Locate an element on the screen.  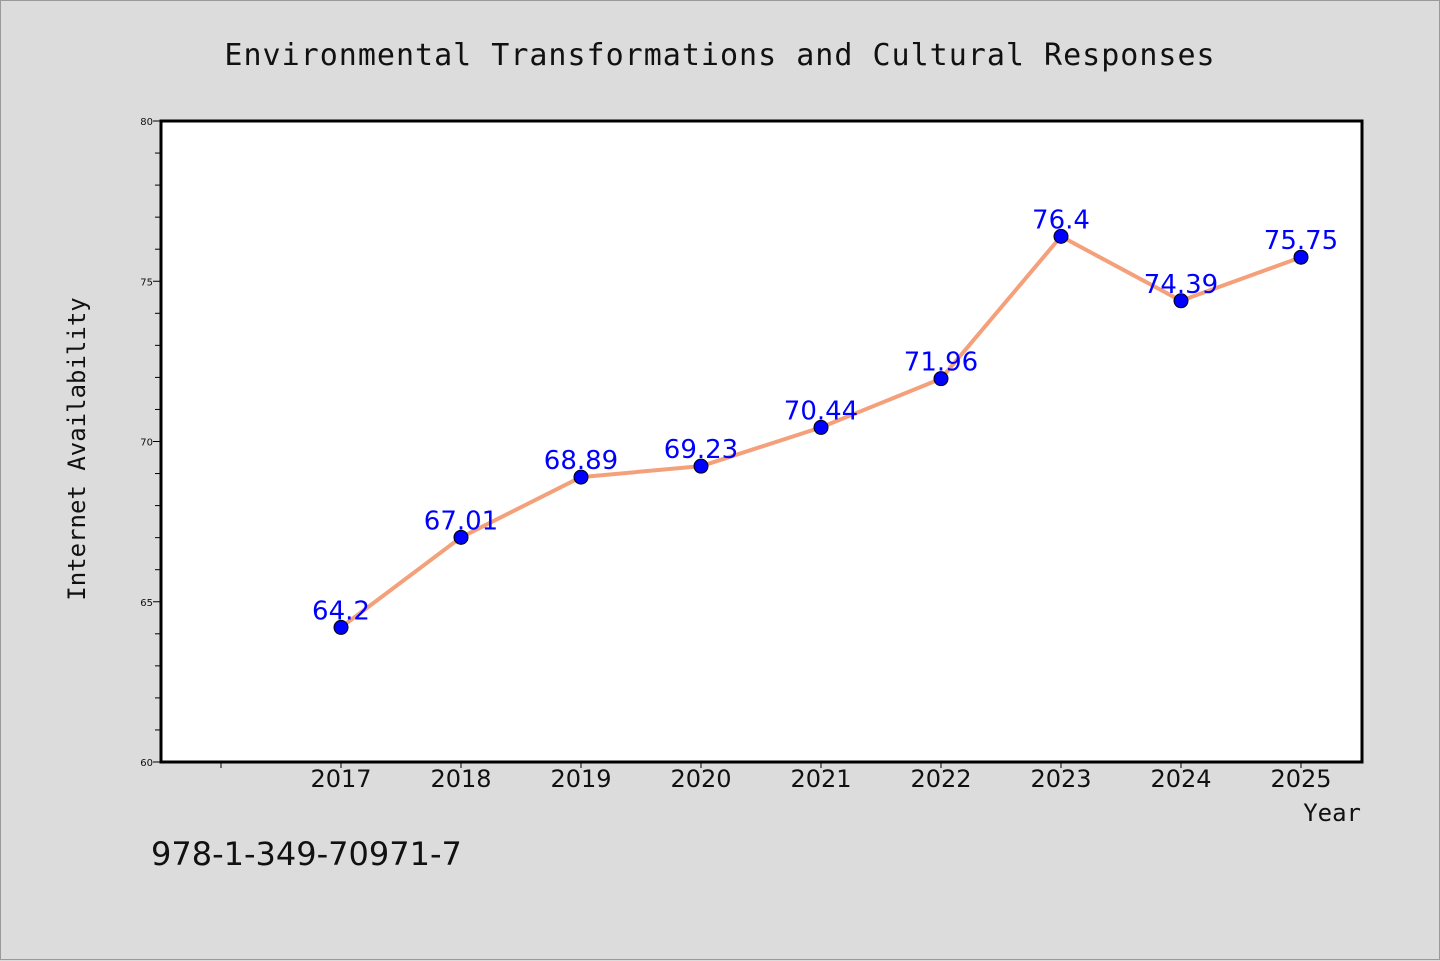
y-tick-label: 65 is located at coordinates (146, 603).